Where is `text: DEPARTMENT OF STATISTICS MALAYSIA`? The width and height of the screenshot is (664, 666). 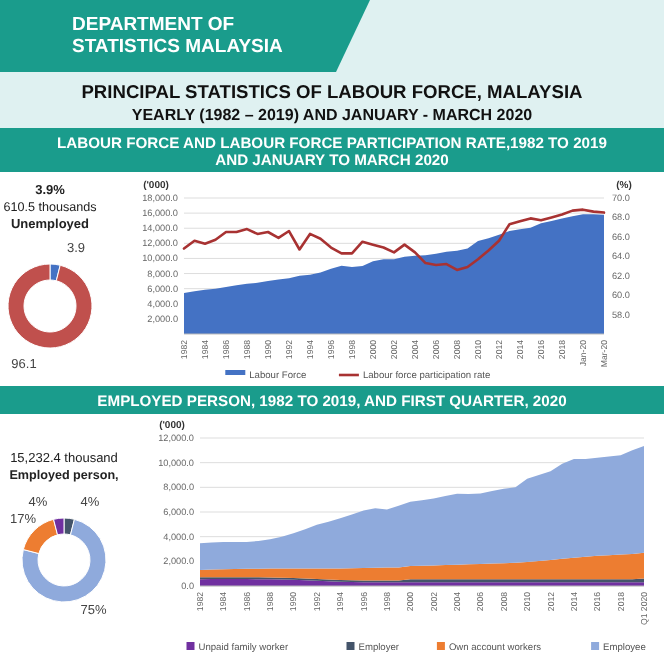 text: DEPARTMENT OF STATISTICS MALAYSIA is located at coordinates (178, 36).